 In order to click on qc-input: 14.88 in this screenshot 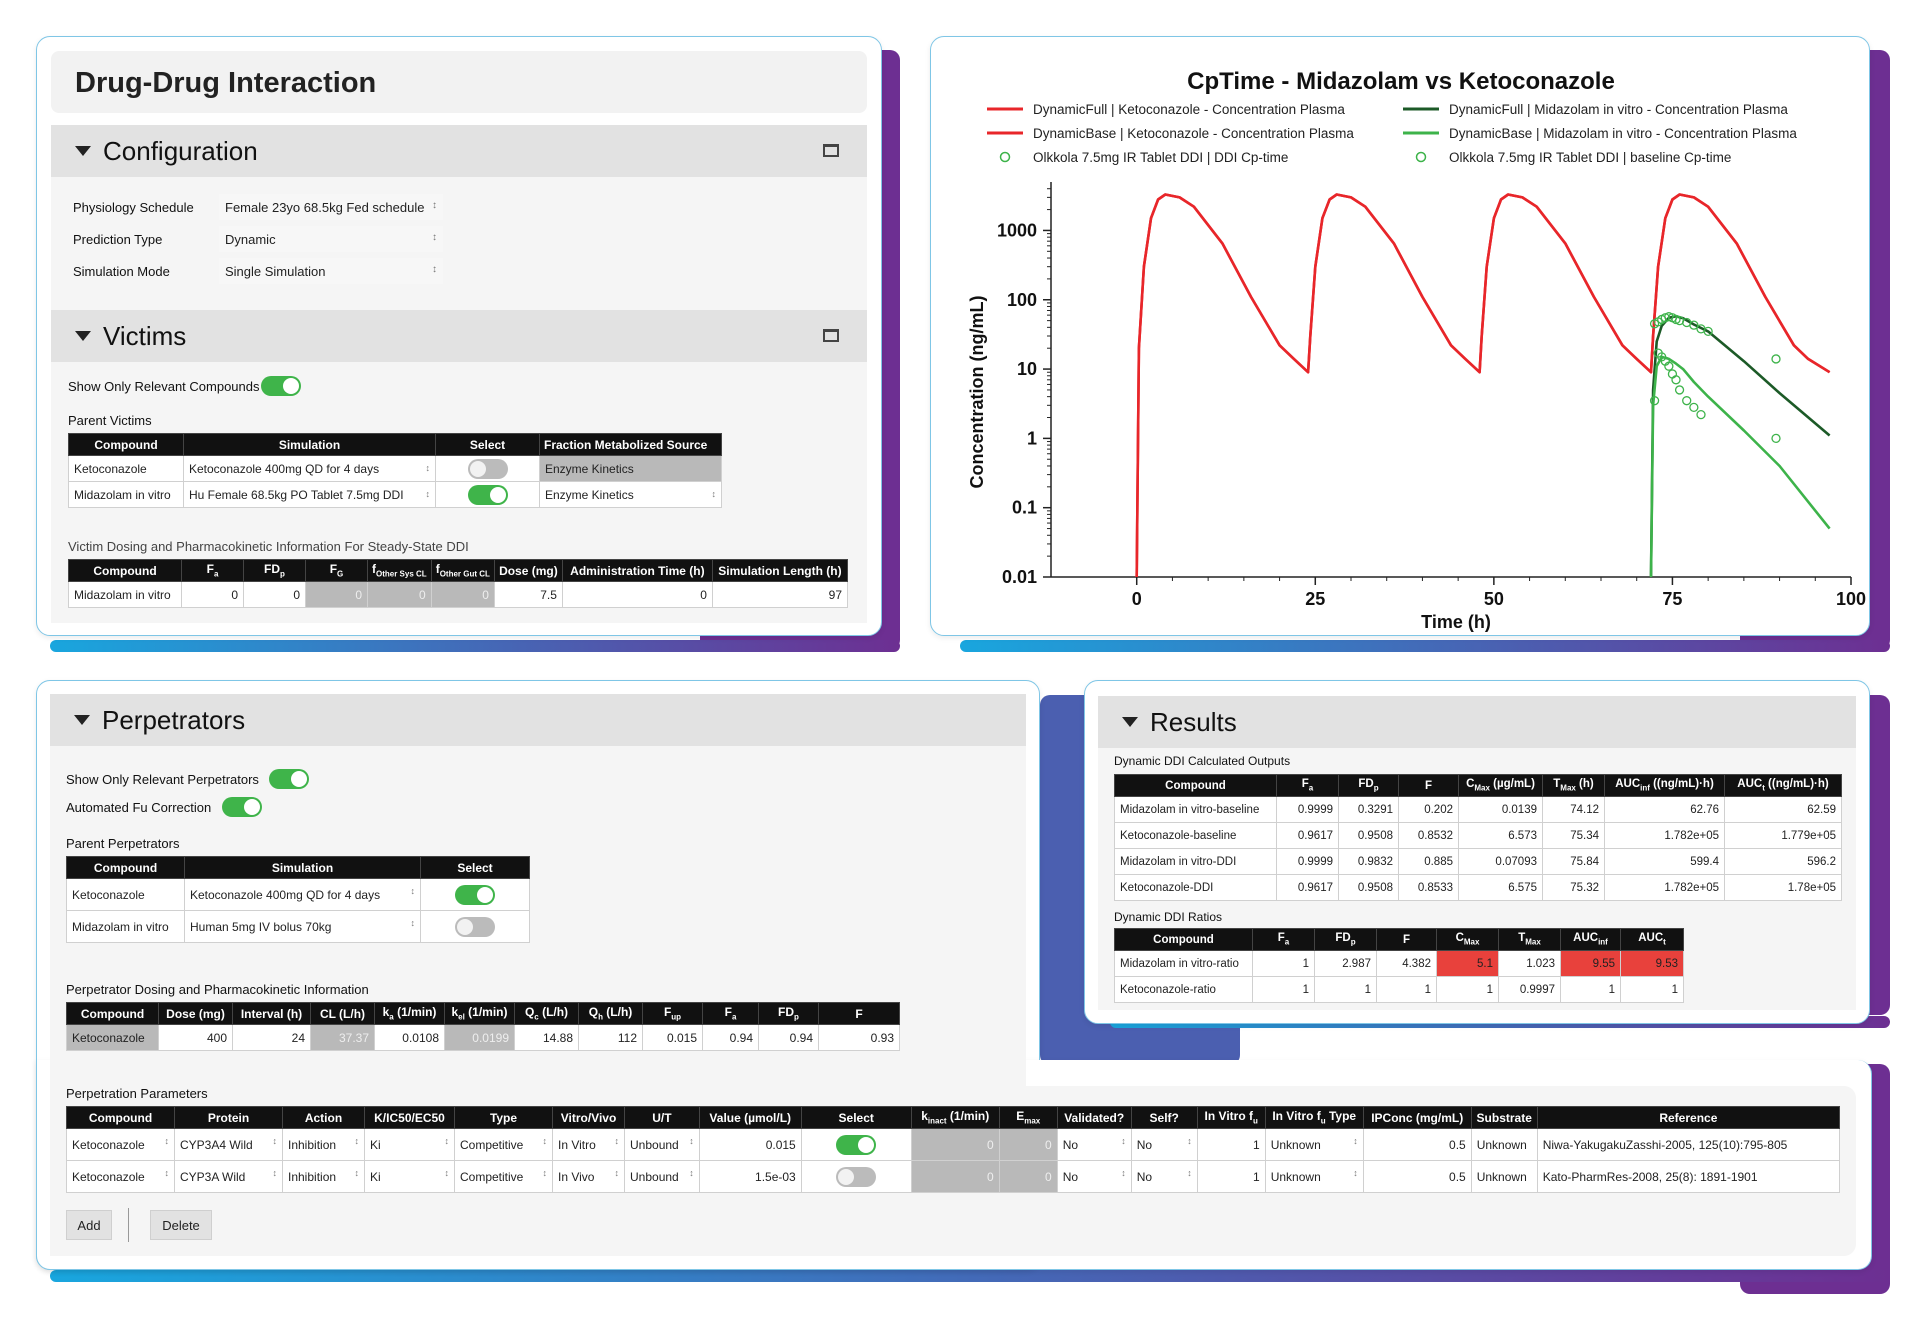, I will do `click(546, 1037)`.